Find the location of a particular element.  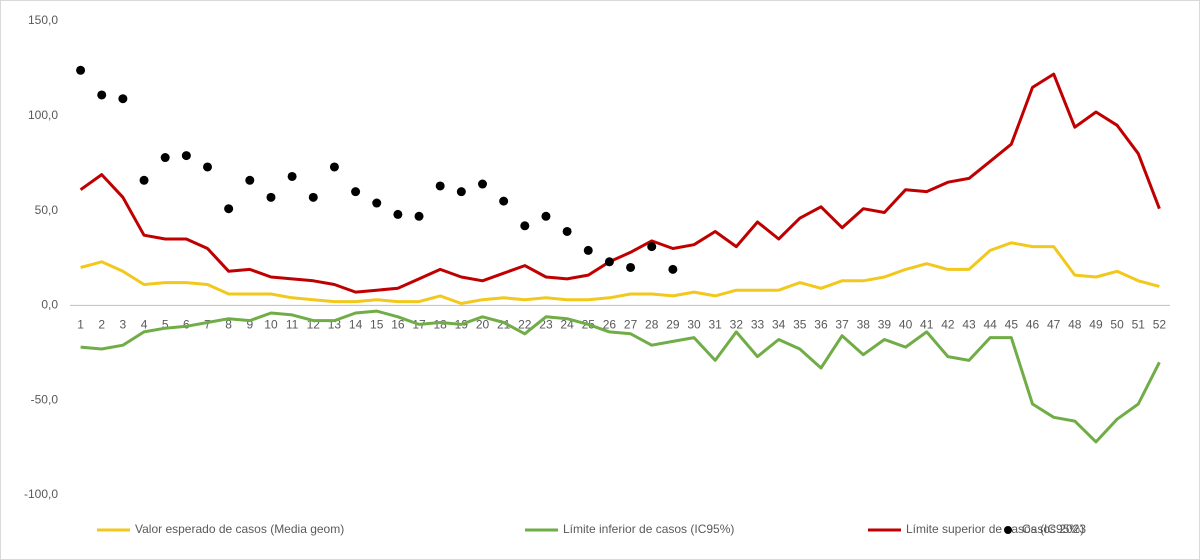

y-tick-label: 0,0 is located at coordinates (49, 305).